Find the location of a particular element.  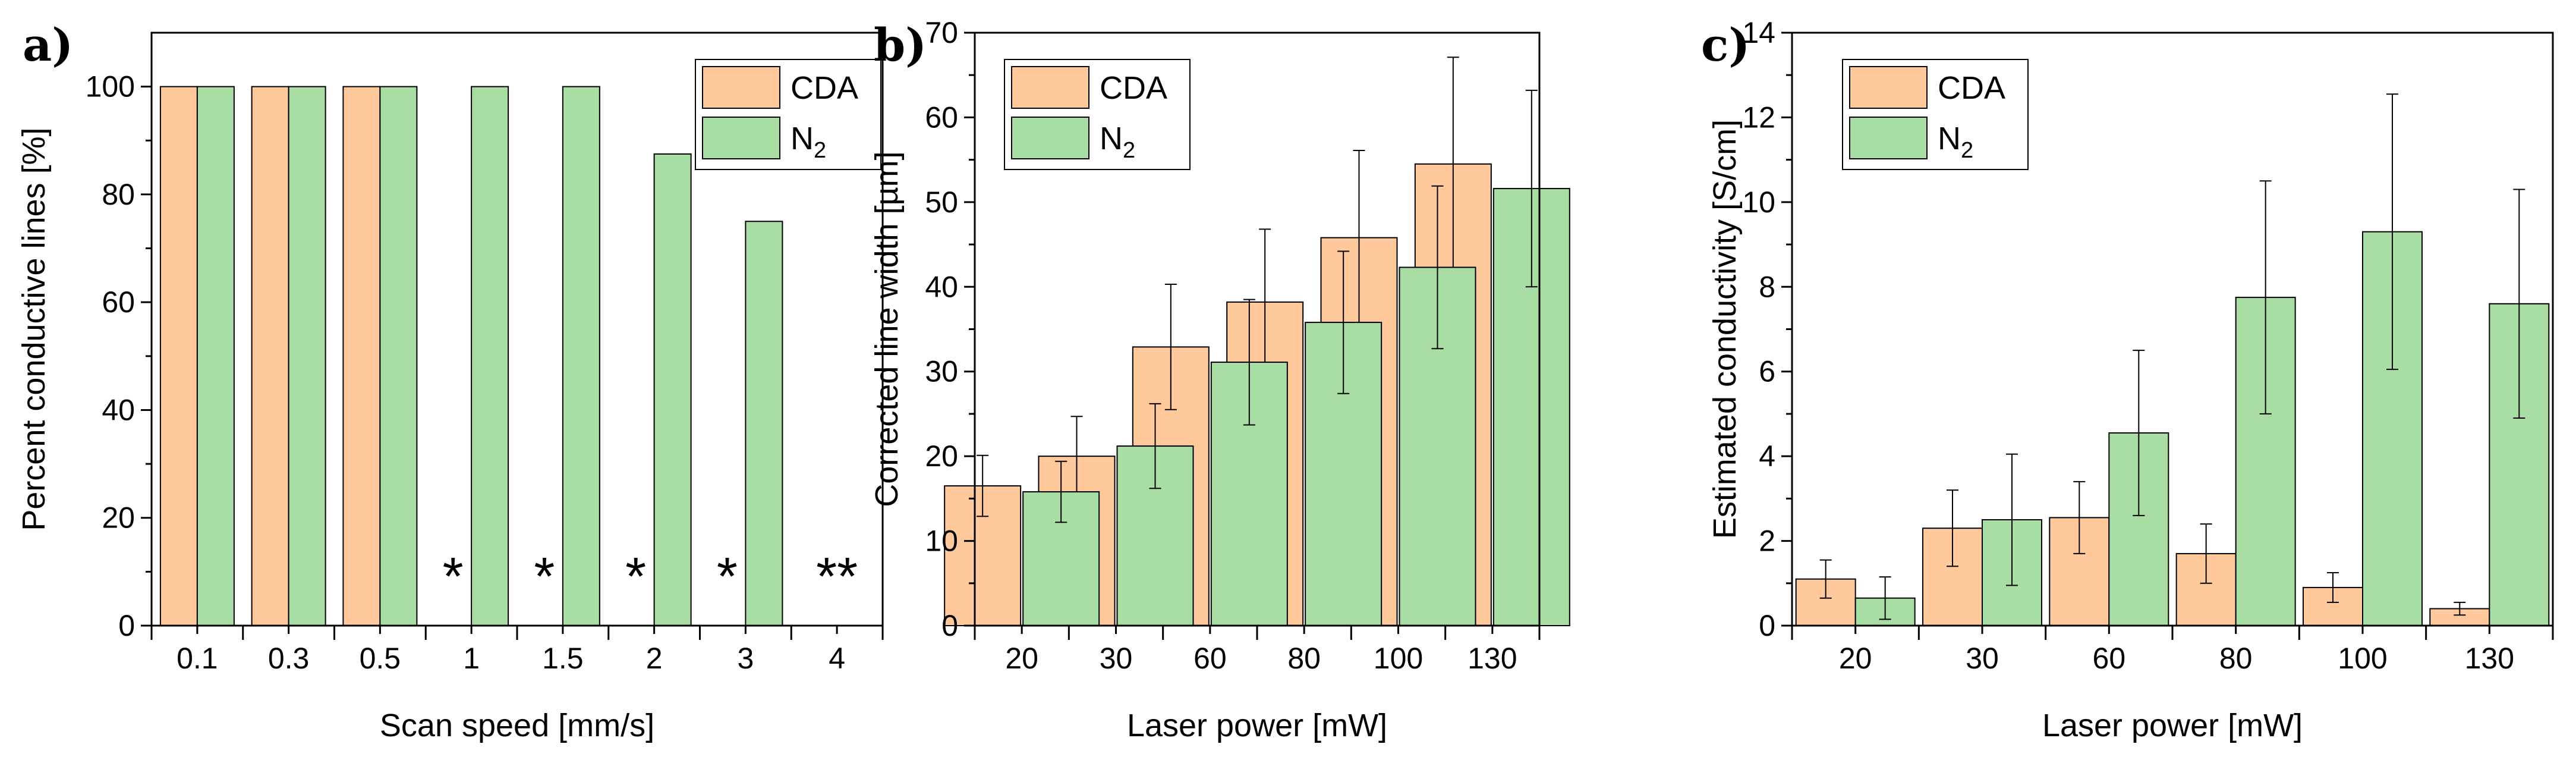

x-axis-label: Scan speed [mm/s] is located at coordinates (517, 725).